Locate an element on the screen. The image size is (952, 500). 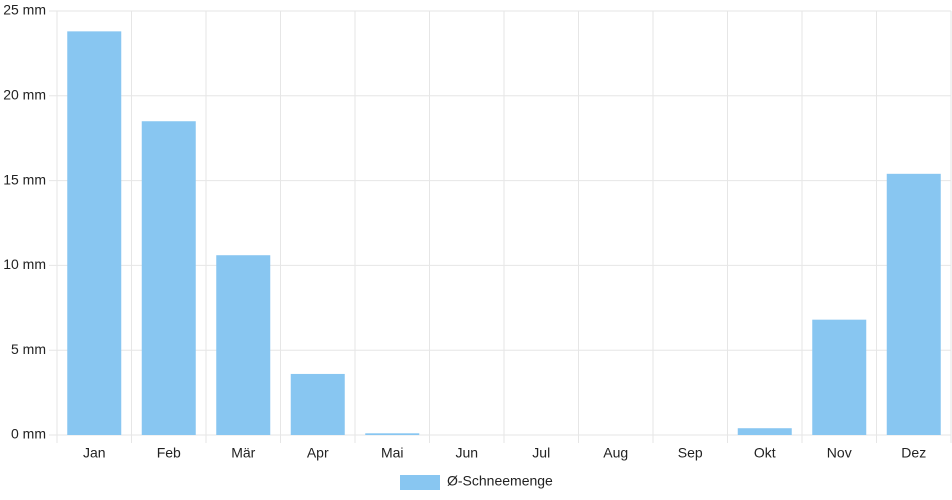
legend-swatch is located at coordinates (420, 482).